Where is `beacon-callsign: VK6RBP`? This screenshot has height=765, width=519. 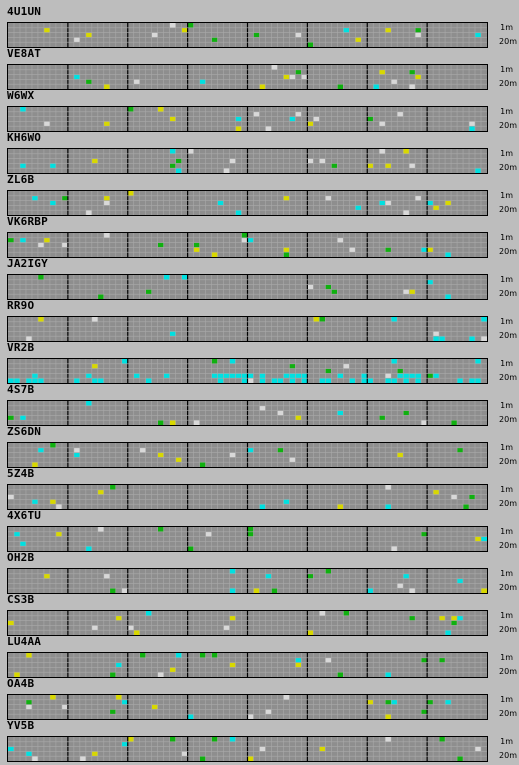 beacon-callsign: VK6RBP is located at coordinates (27, 221).